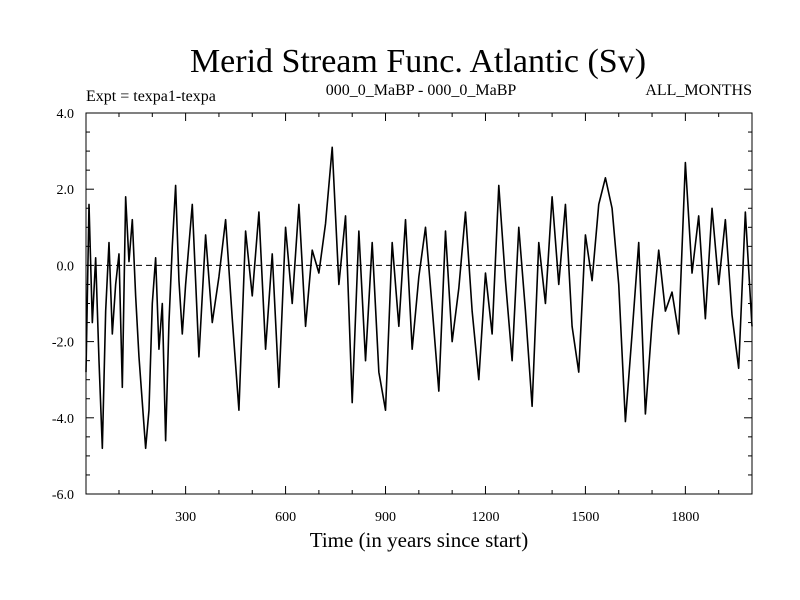 Image resolution: width=800 pixels, height=600 pixels. What do you see at coordinates (385, 517) in the screenshot?
I see `x-tick-label: 900` at bounding box center [385, 517].